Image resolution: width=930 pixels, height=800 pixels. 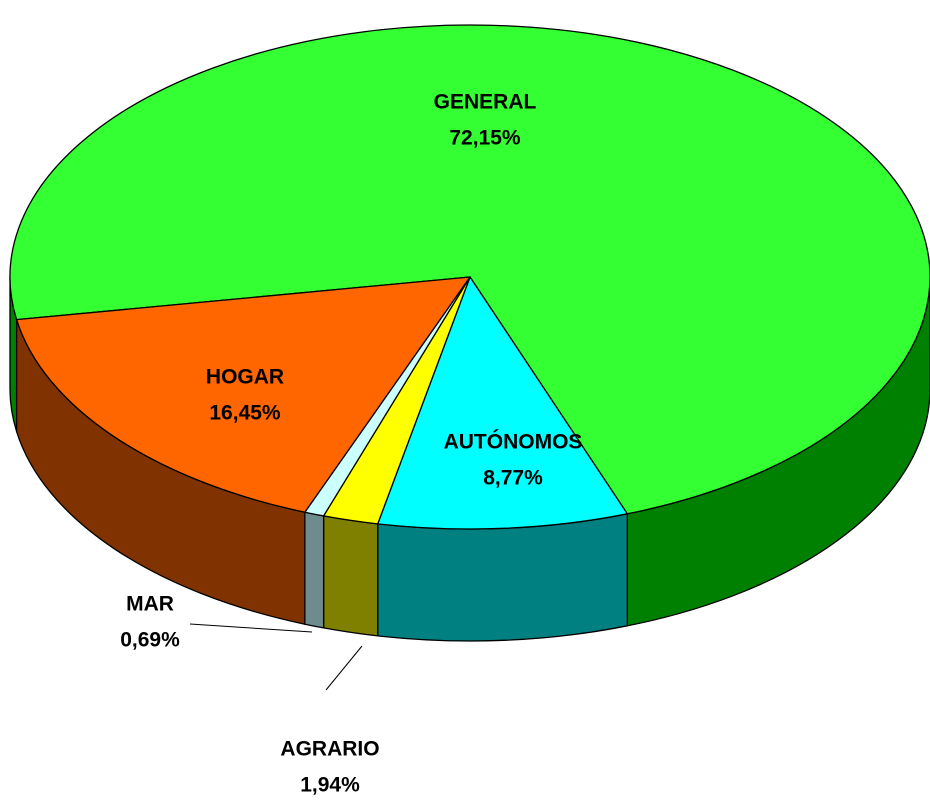 I want to click on slice-label: HOGAR, so click(x=245, y=377).